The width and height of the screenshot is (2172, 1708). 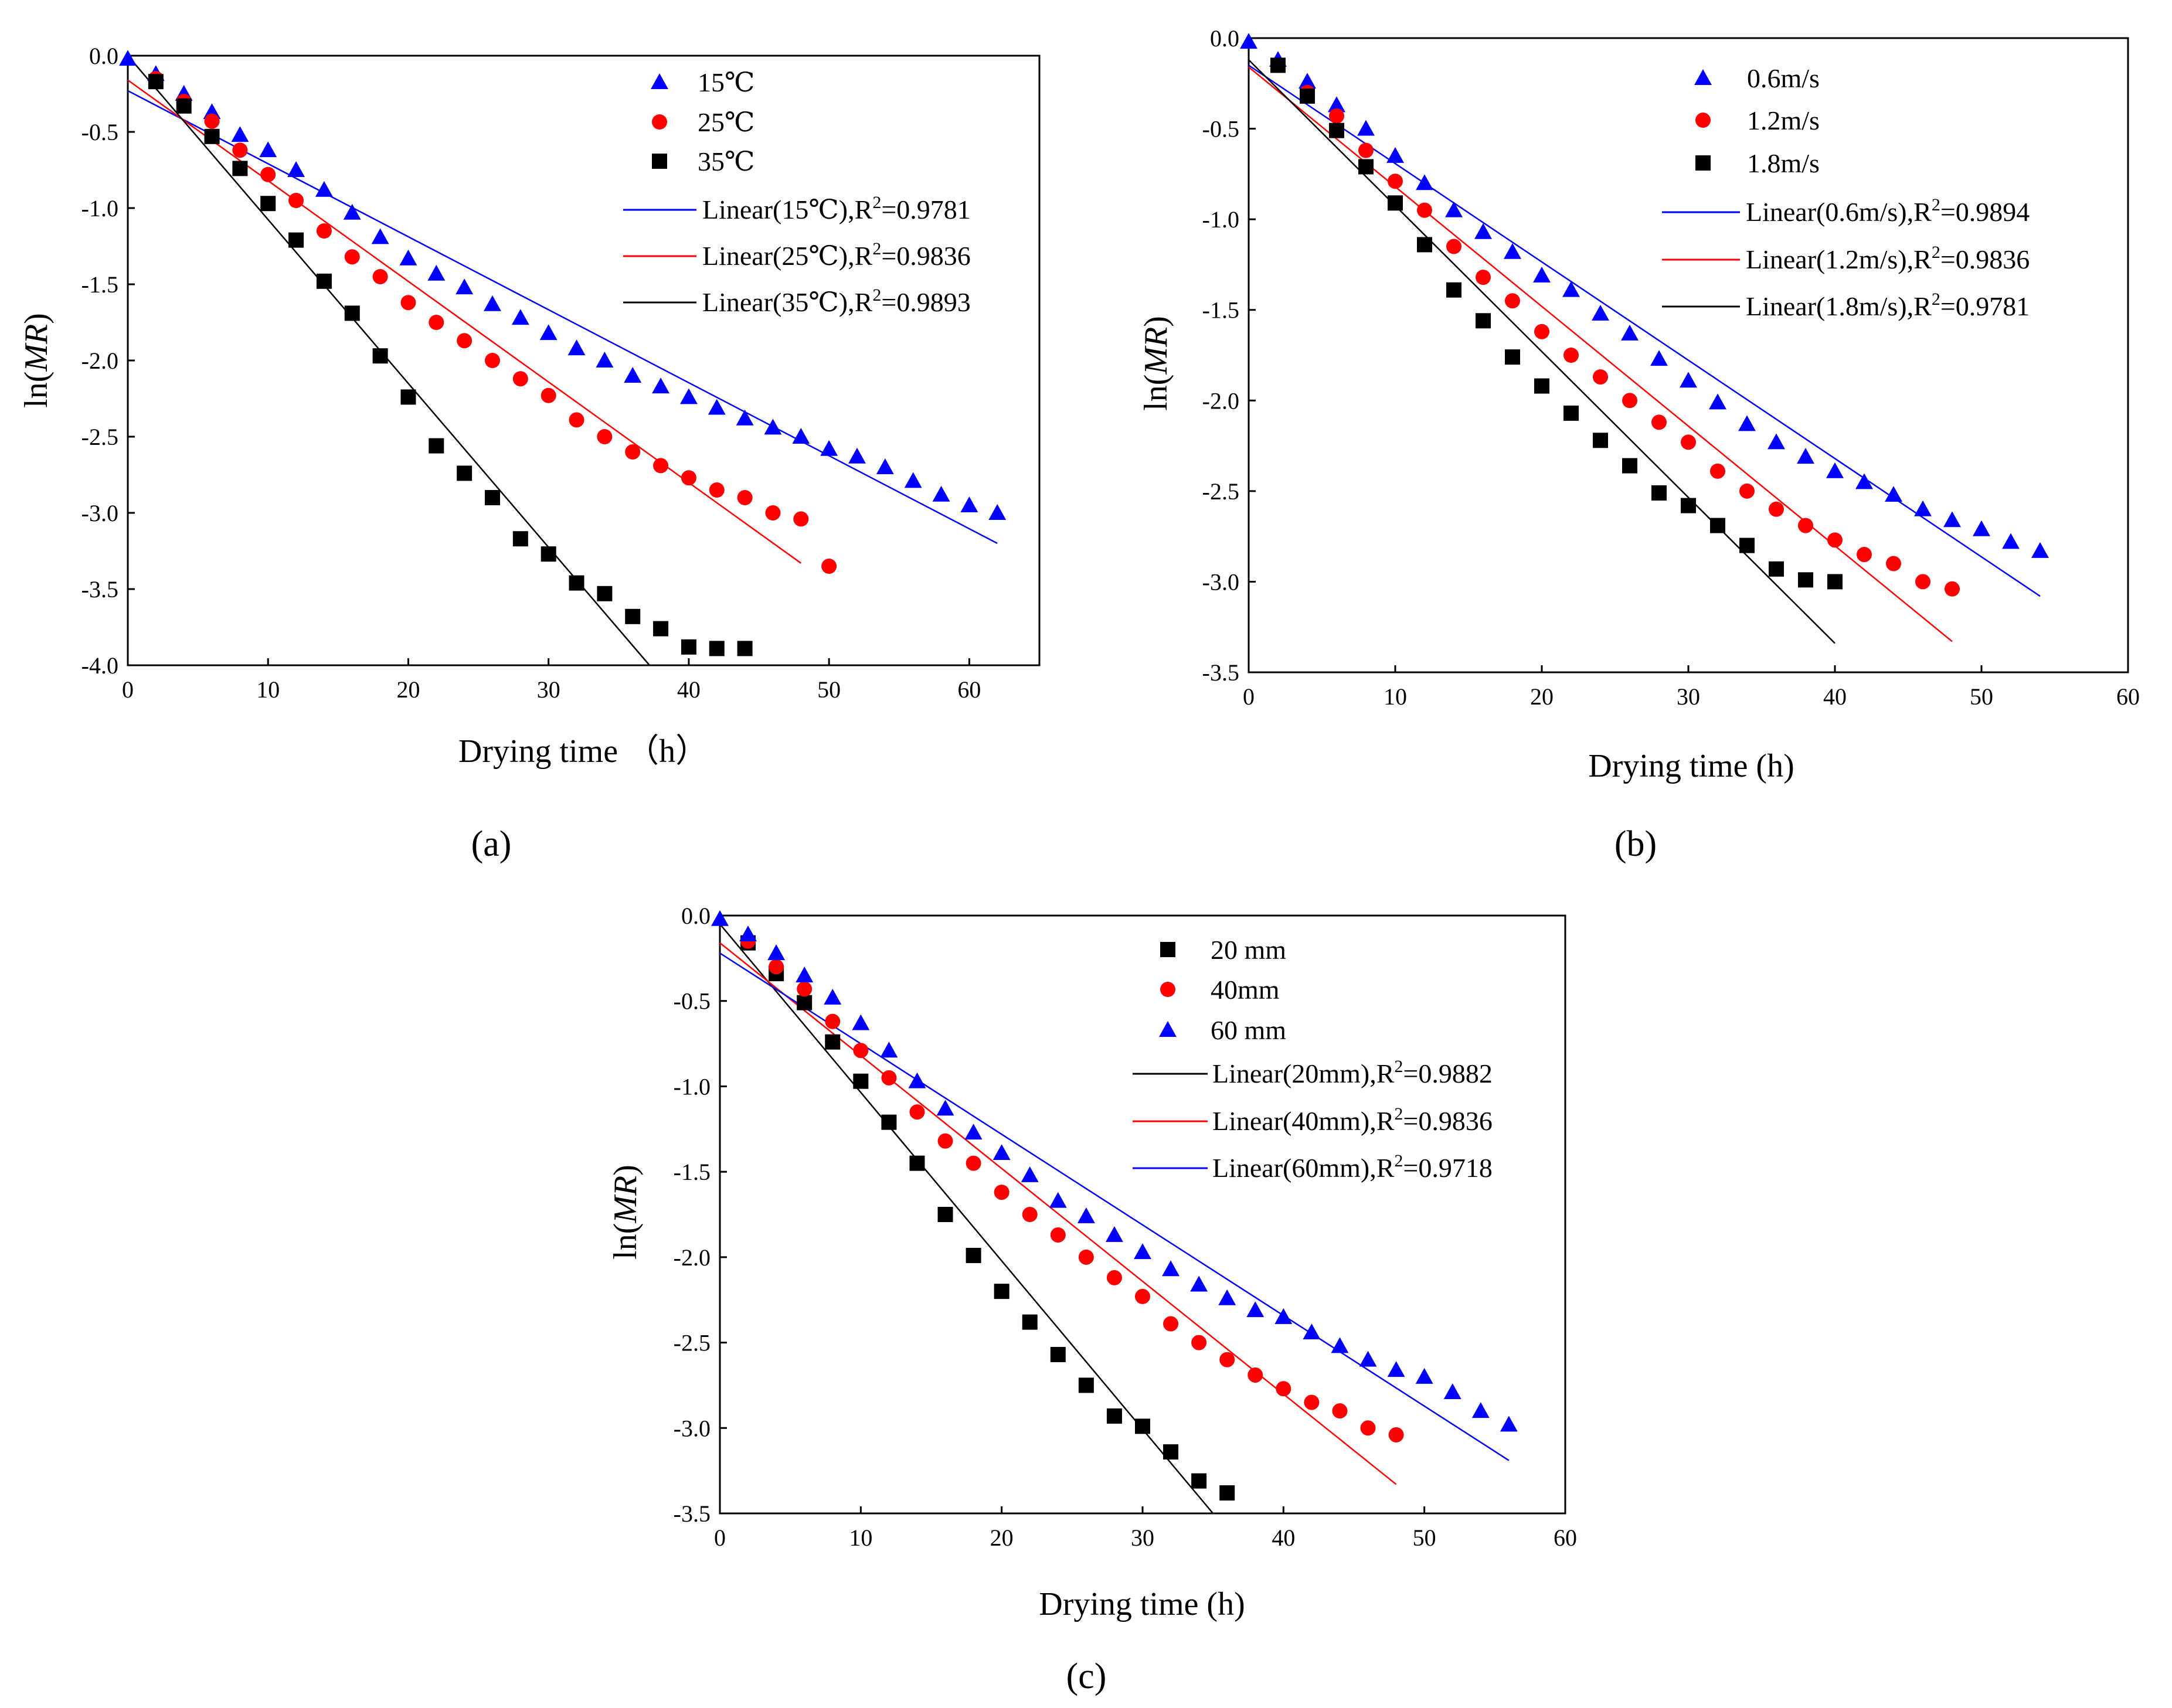 I want to click on y-tick-label: -3.0, so click(x=99, y=513).